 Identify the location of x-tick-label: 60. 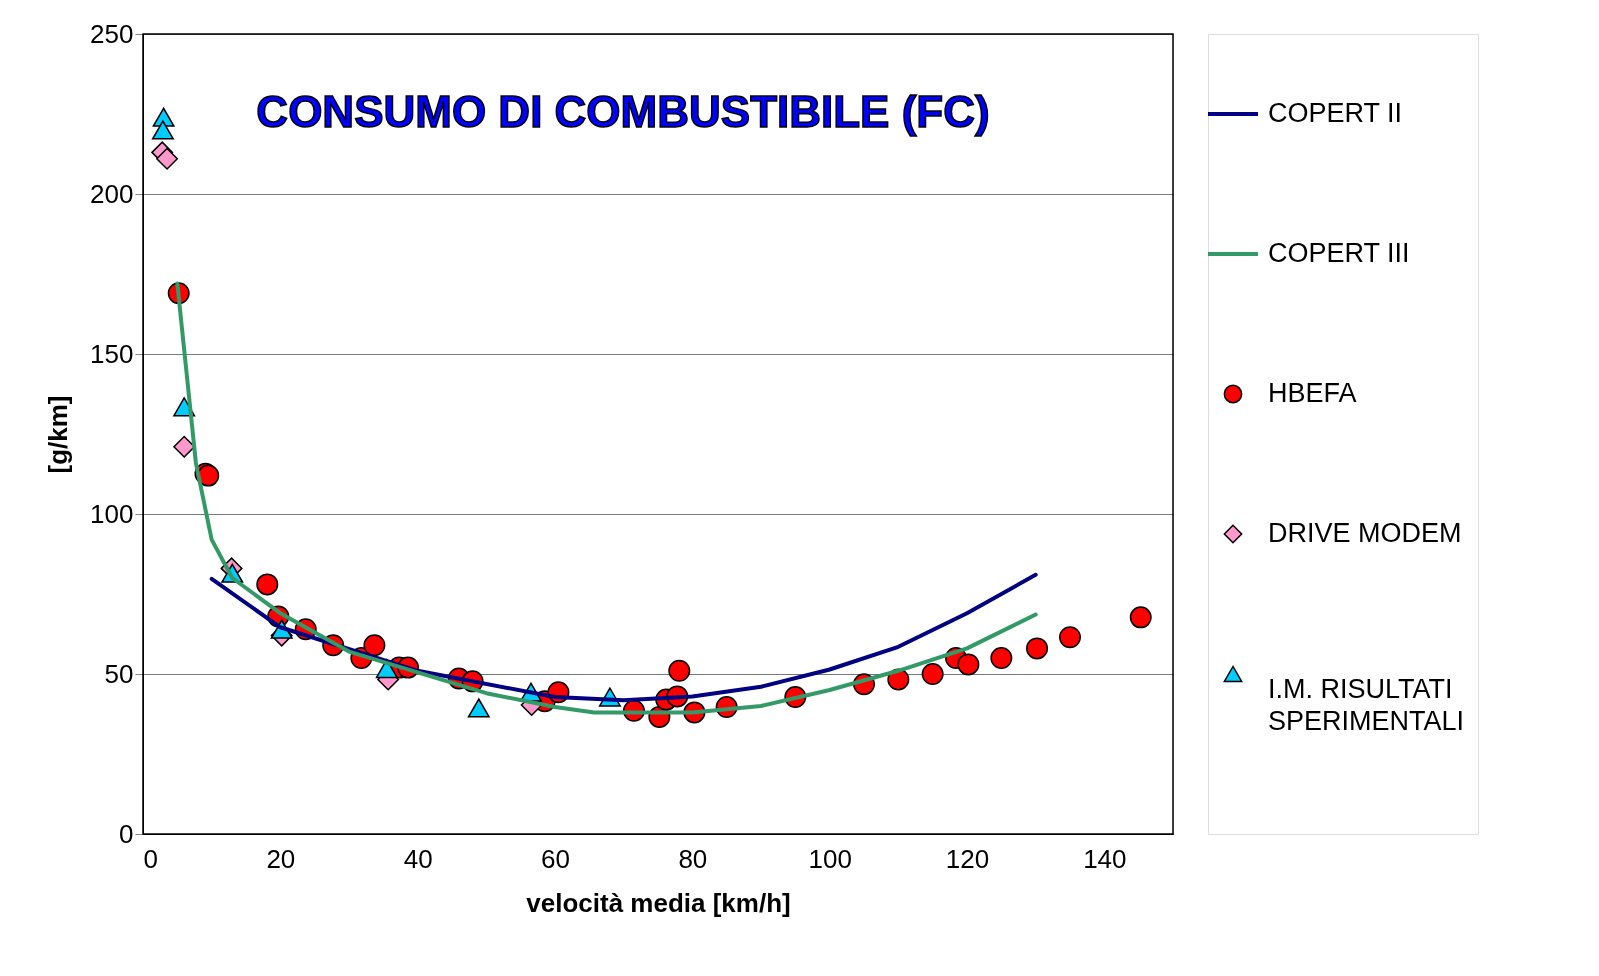
(555, 858).